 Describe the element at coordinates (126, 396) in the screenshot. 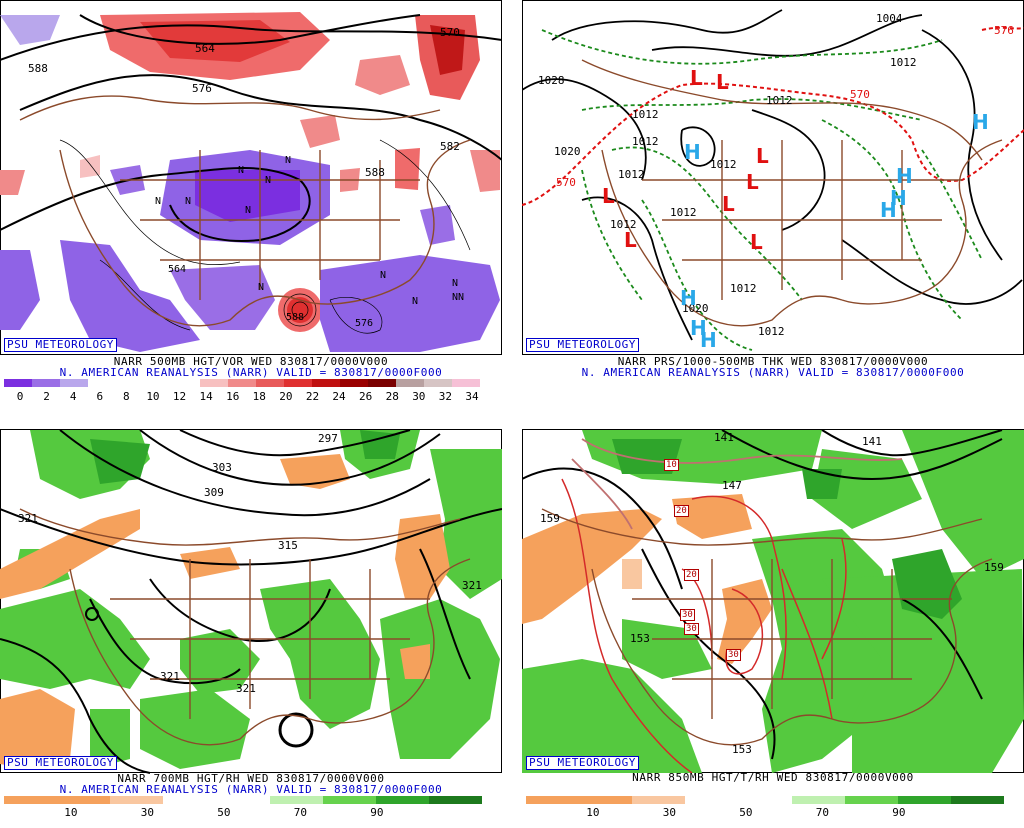

I see `colorbar-tick-label: 8` at that location.